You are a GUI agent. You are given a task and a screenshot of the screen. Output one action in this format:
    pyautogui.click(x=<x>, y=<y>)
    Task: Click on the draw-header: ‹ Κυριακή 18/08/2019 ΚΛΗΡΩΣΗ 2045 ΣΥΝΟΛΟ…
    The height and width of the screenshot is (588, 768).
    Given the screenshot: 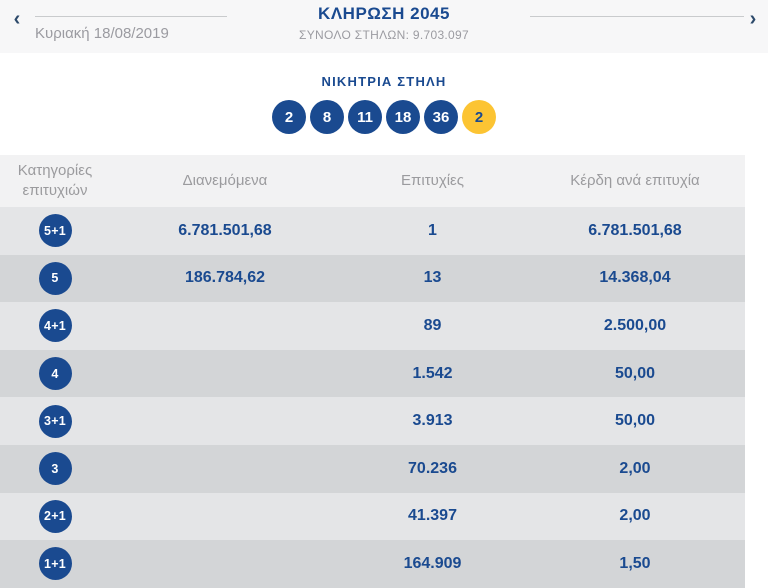 What is the action you would take?
    pyautogui.click(x=384, y=26)
    